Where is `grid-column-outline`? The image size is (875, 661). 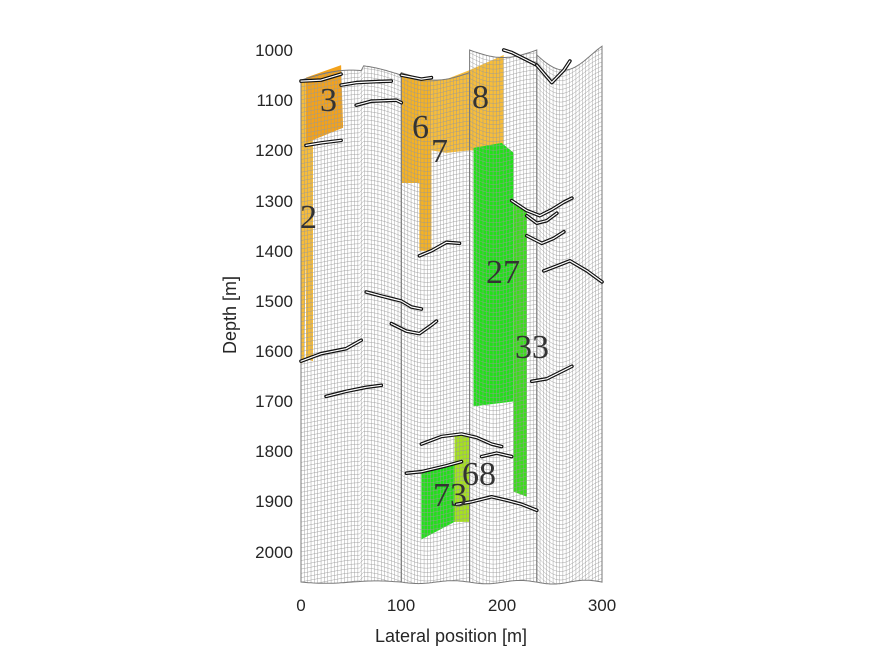 grid-column-outline is located at coordinates (569, 315).